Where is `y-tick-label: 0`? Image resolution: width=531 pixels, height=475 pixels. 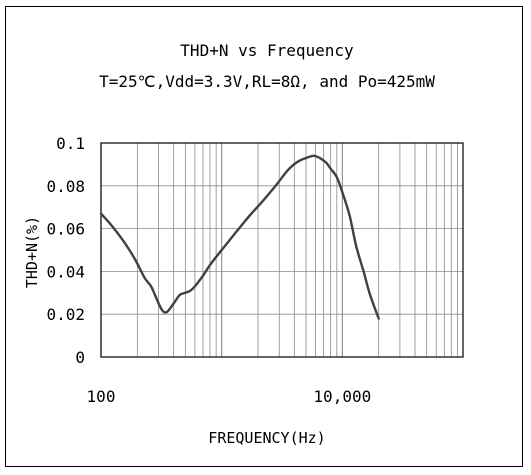
y-tick-label: 0 is located at coordinates (80, 357).